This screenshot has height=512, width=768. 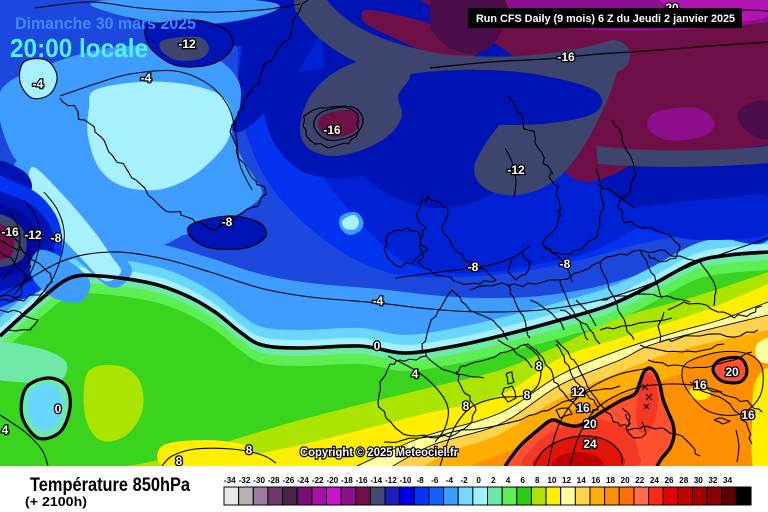 What do you see at coordinates (105, 24) in the screenshot?
I see `svg-text: Dimanche 30 mars 2025` at bounding box center [105, 24].